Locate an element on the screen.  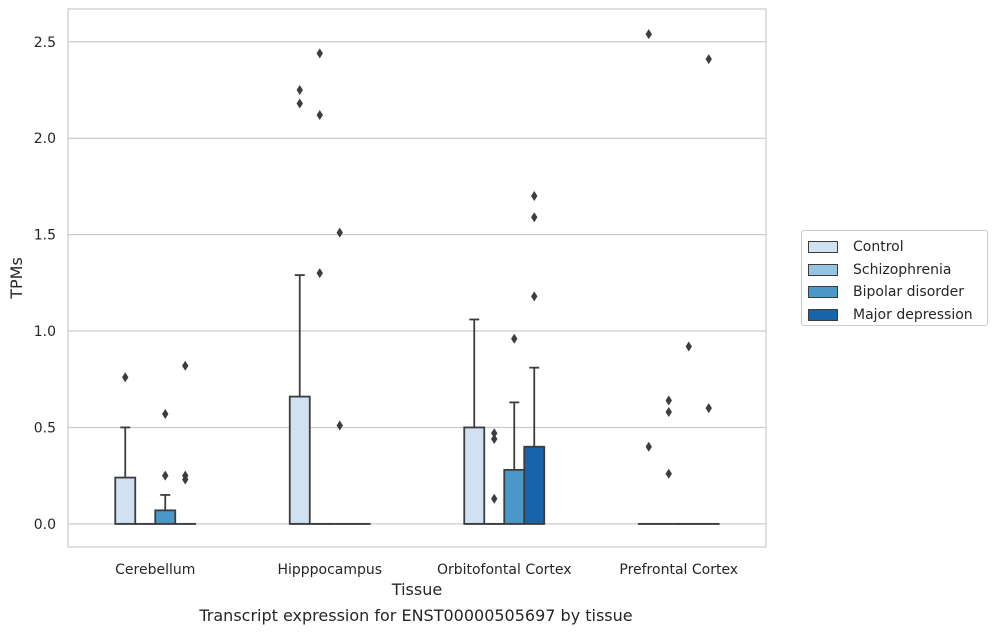
y-tick-label: 0.0 is located at coordinates (45, 525).